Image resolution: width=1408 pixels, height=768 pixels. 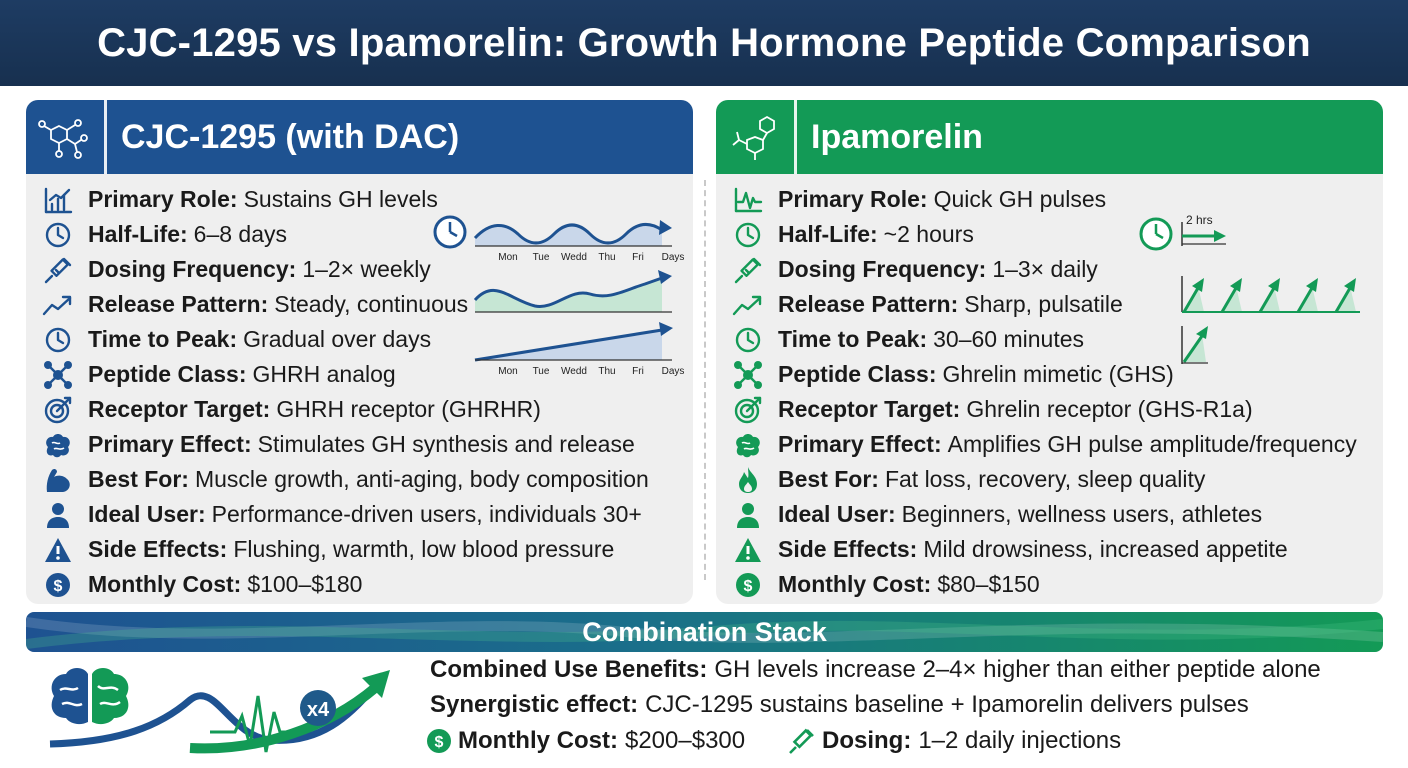 I want to click on attribute-label: Release Pattern:, so click(x=178, y=304).